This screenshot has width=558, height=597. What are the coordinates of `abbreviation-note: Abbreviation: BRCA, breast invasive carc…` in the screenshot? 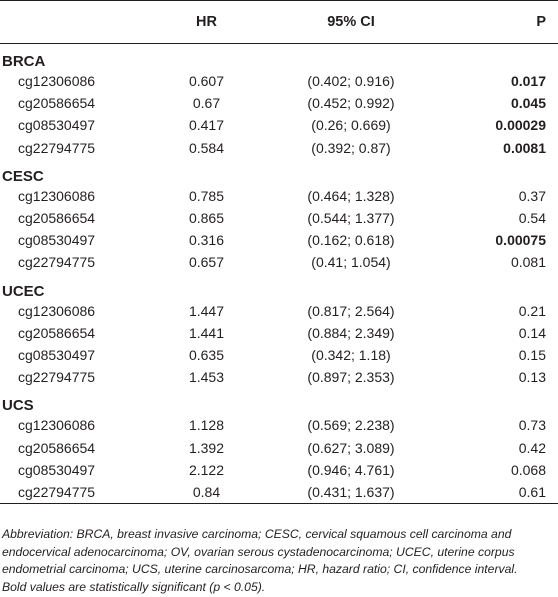 It's located at (260, 551).